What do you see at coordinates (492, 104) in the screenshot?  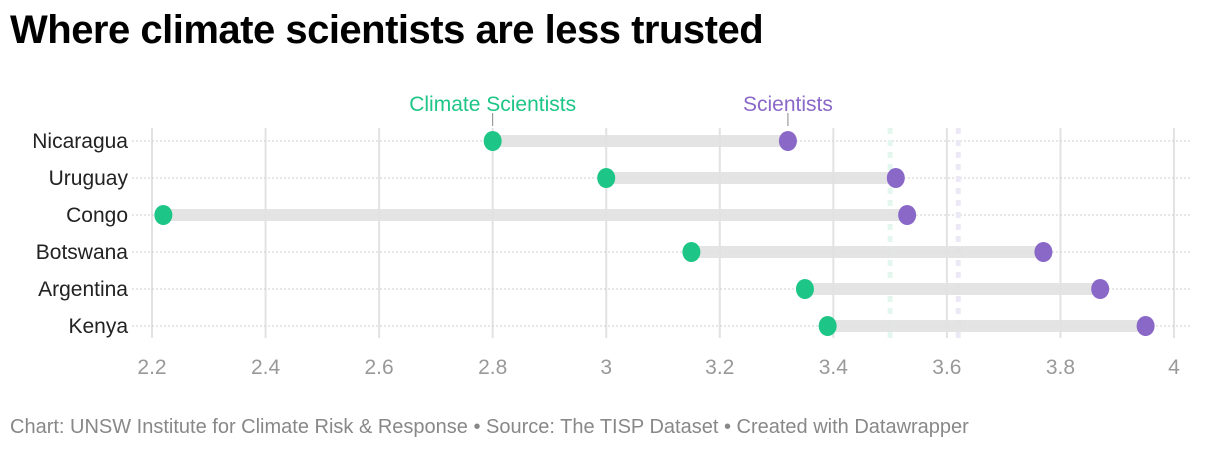 I see `legend-label: Climate Scientists` at bounding box center [492, 104].